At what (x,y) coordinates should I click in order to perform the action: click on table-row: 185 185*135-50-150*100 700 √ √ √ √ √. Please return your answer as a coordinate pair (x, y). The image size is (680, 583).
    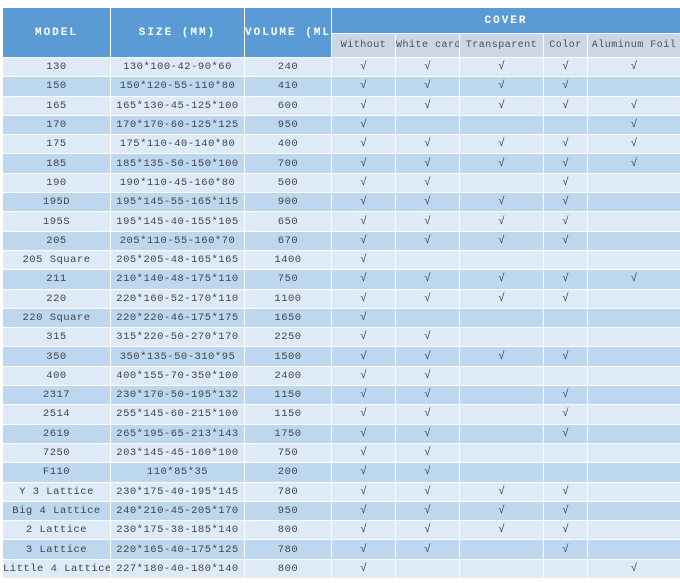
    Looking at the image, I should click on (341, 163).